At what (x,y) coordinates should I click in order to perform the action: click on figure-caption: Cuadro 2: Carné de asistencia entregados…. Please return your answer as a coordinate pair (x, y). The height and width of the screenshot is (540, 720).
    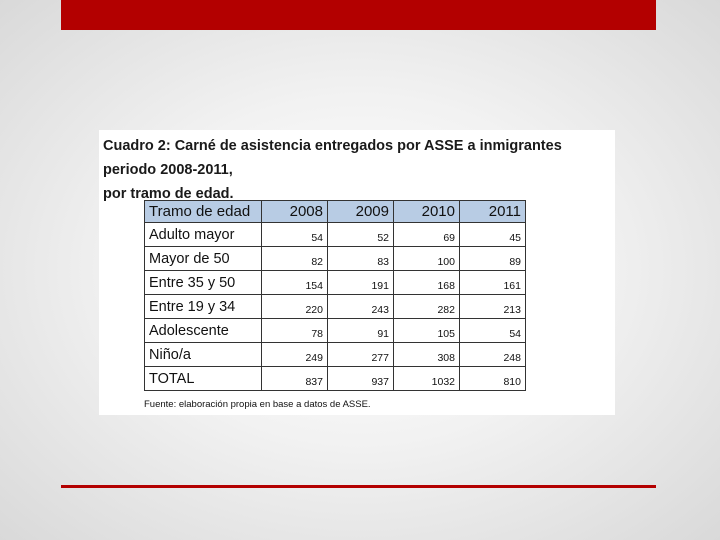
    Looking at the image, I should click on (358, 170).